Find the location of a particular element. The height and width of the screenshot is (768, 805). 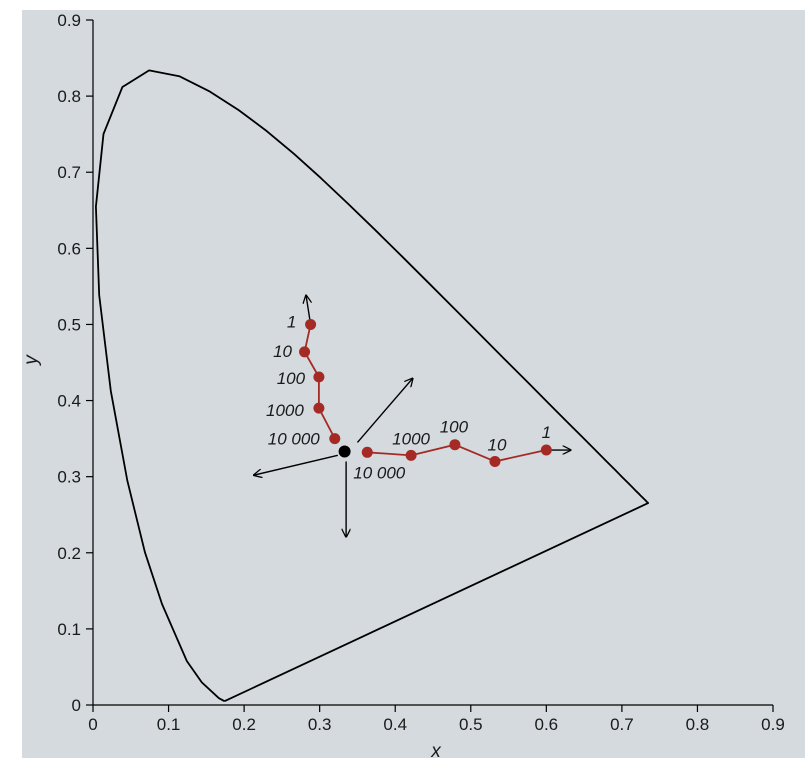

x-tick-label: 0.8 is located at coordinates (698, 724).